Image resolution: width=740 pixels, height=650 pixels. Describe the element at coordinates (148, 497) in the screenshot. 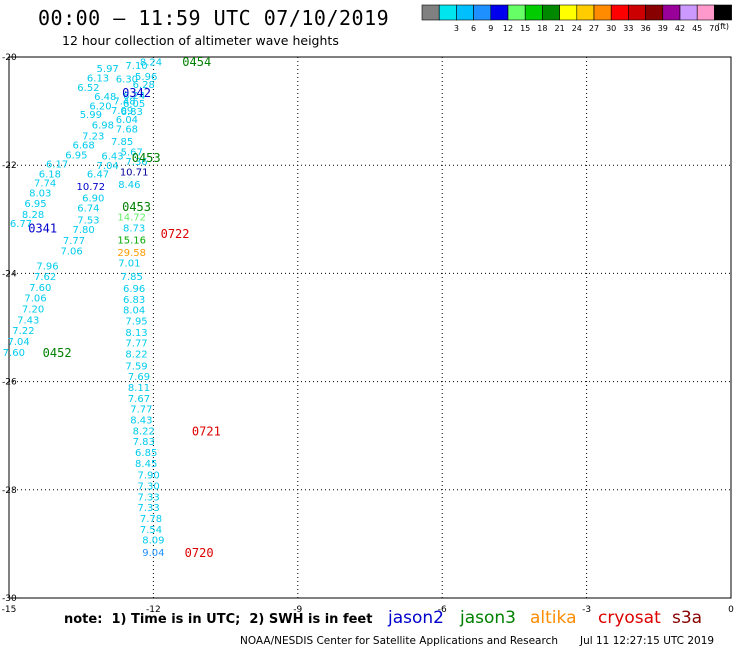

I see `swh-value: 7.33` at that location.